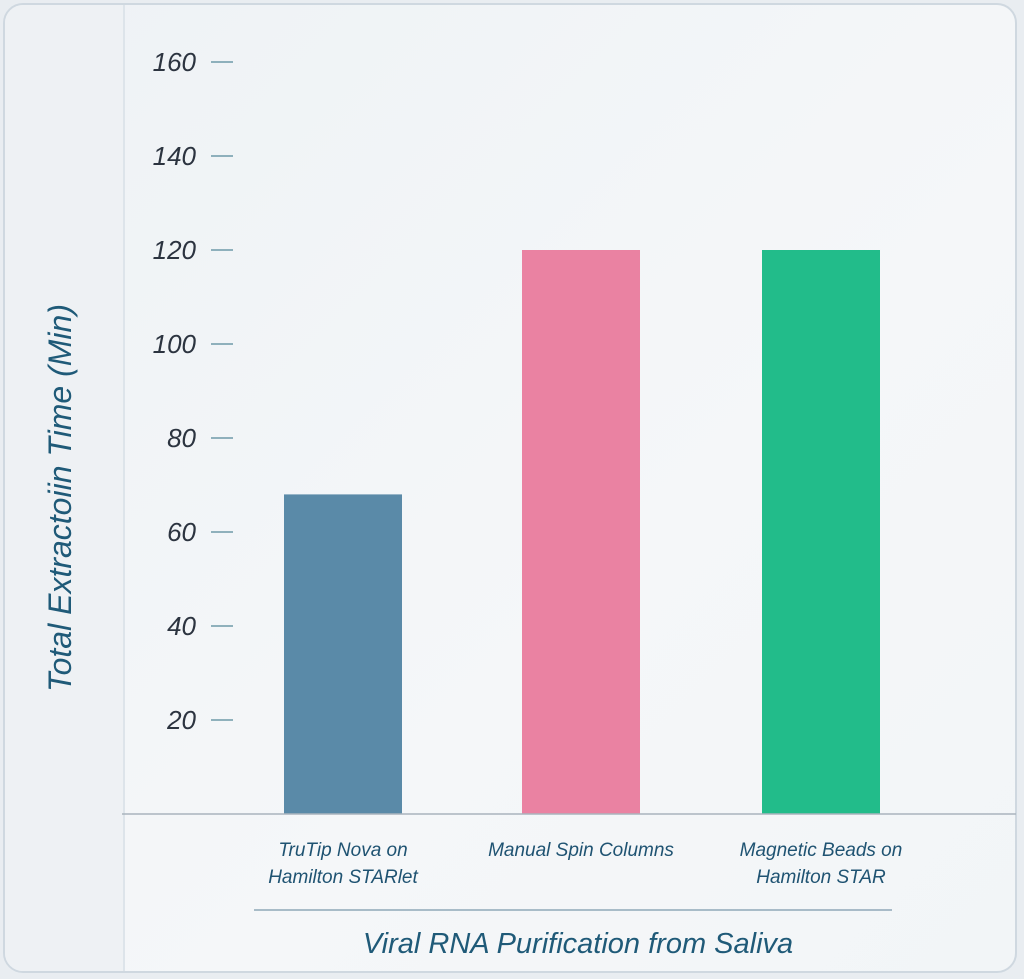  What do you see at coordinates (175, 250) in the screenshot?
I see `y-tick-label-120: 120` at bounding box center [175, 250].